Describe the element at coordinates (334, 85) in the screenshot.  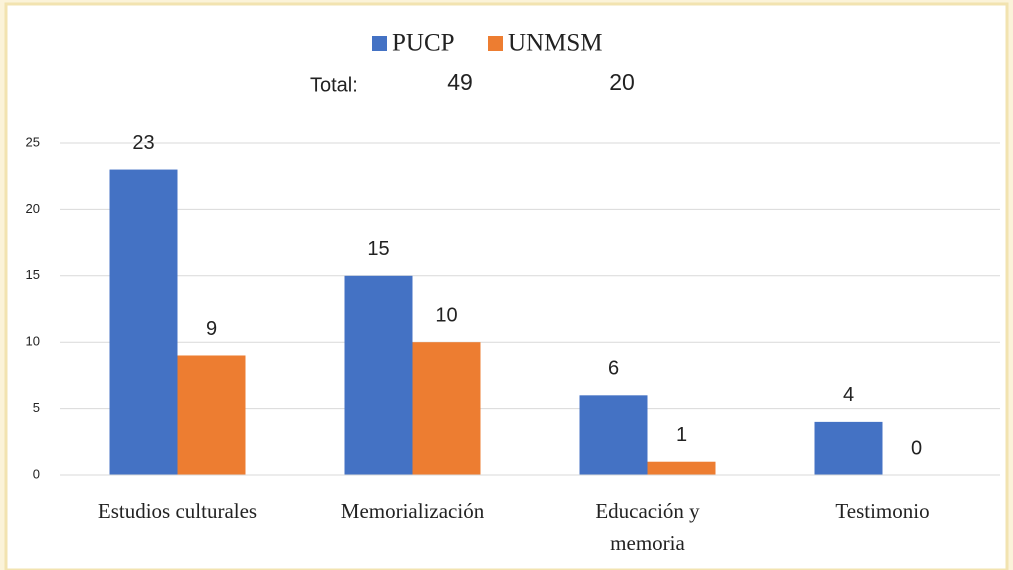
I see `totals-label: Total:` at that location.